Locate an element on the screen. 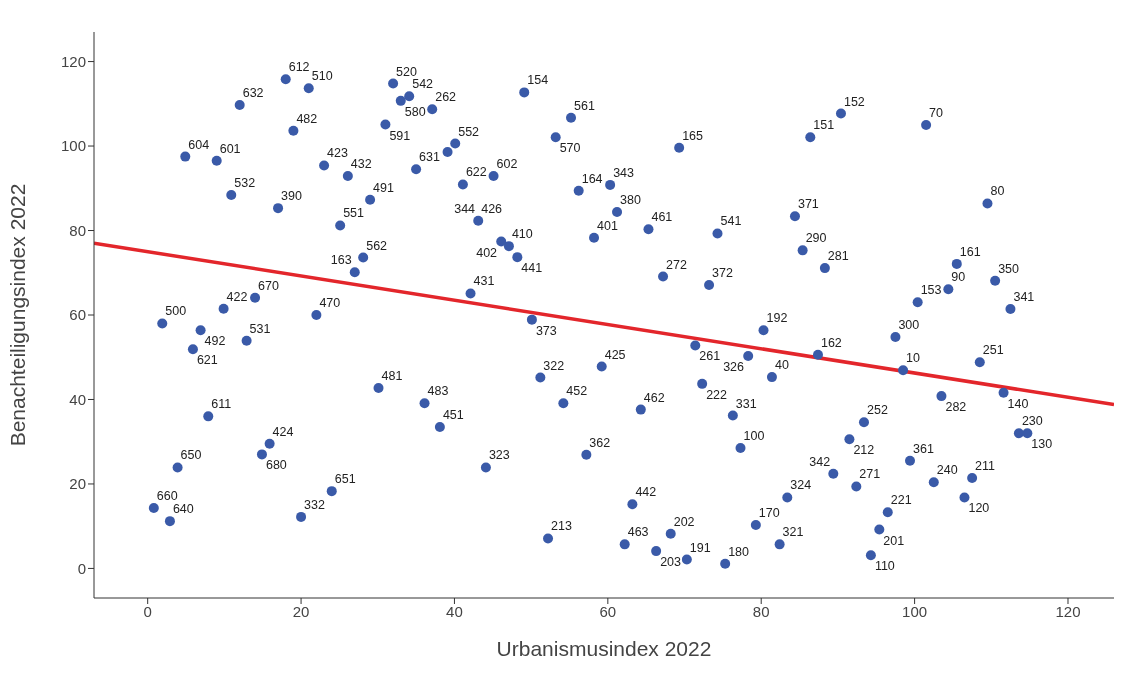 The image size is (1137, 688). annotation: 483 is located at coordinates (438, 391).